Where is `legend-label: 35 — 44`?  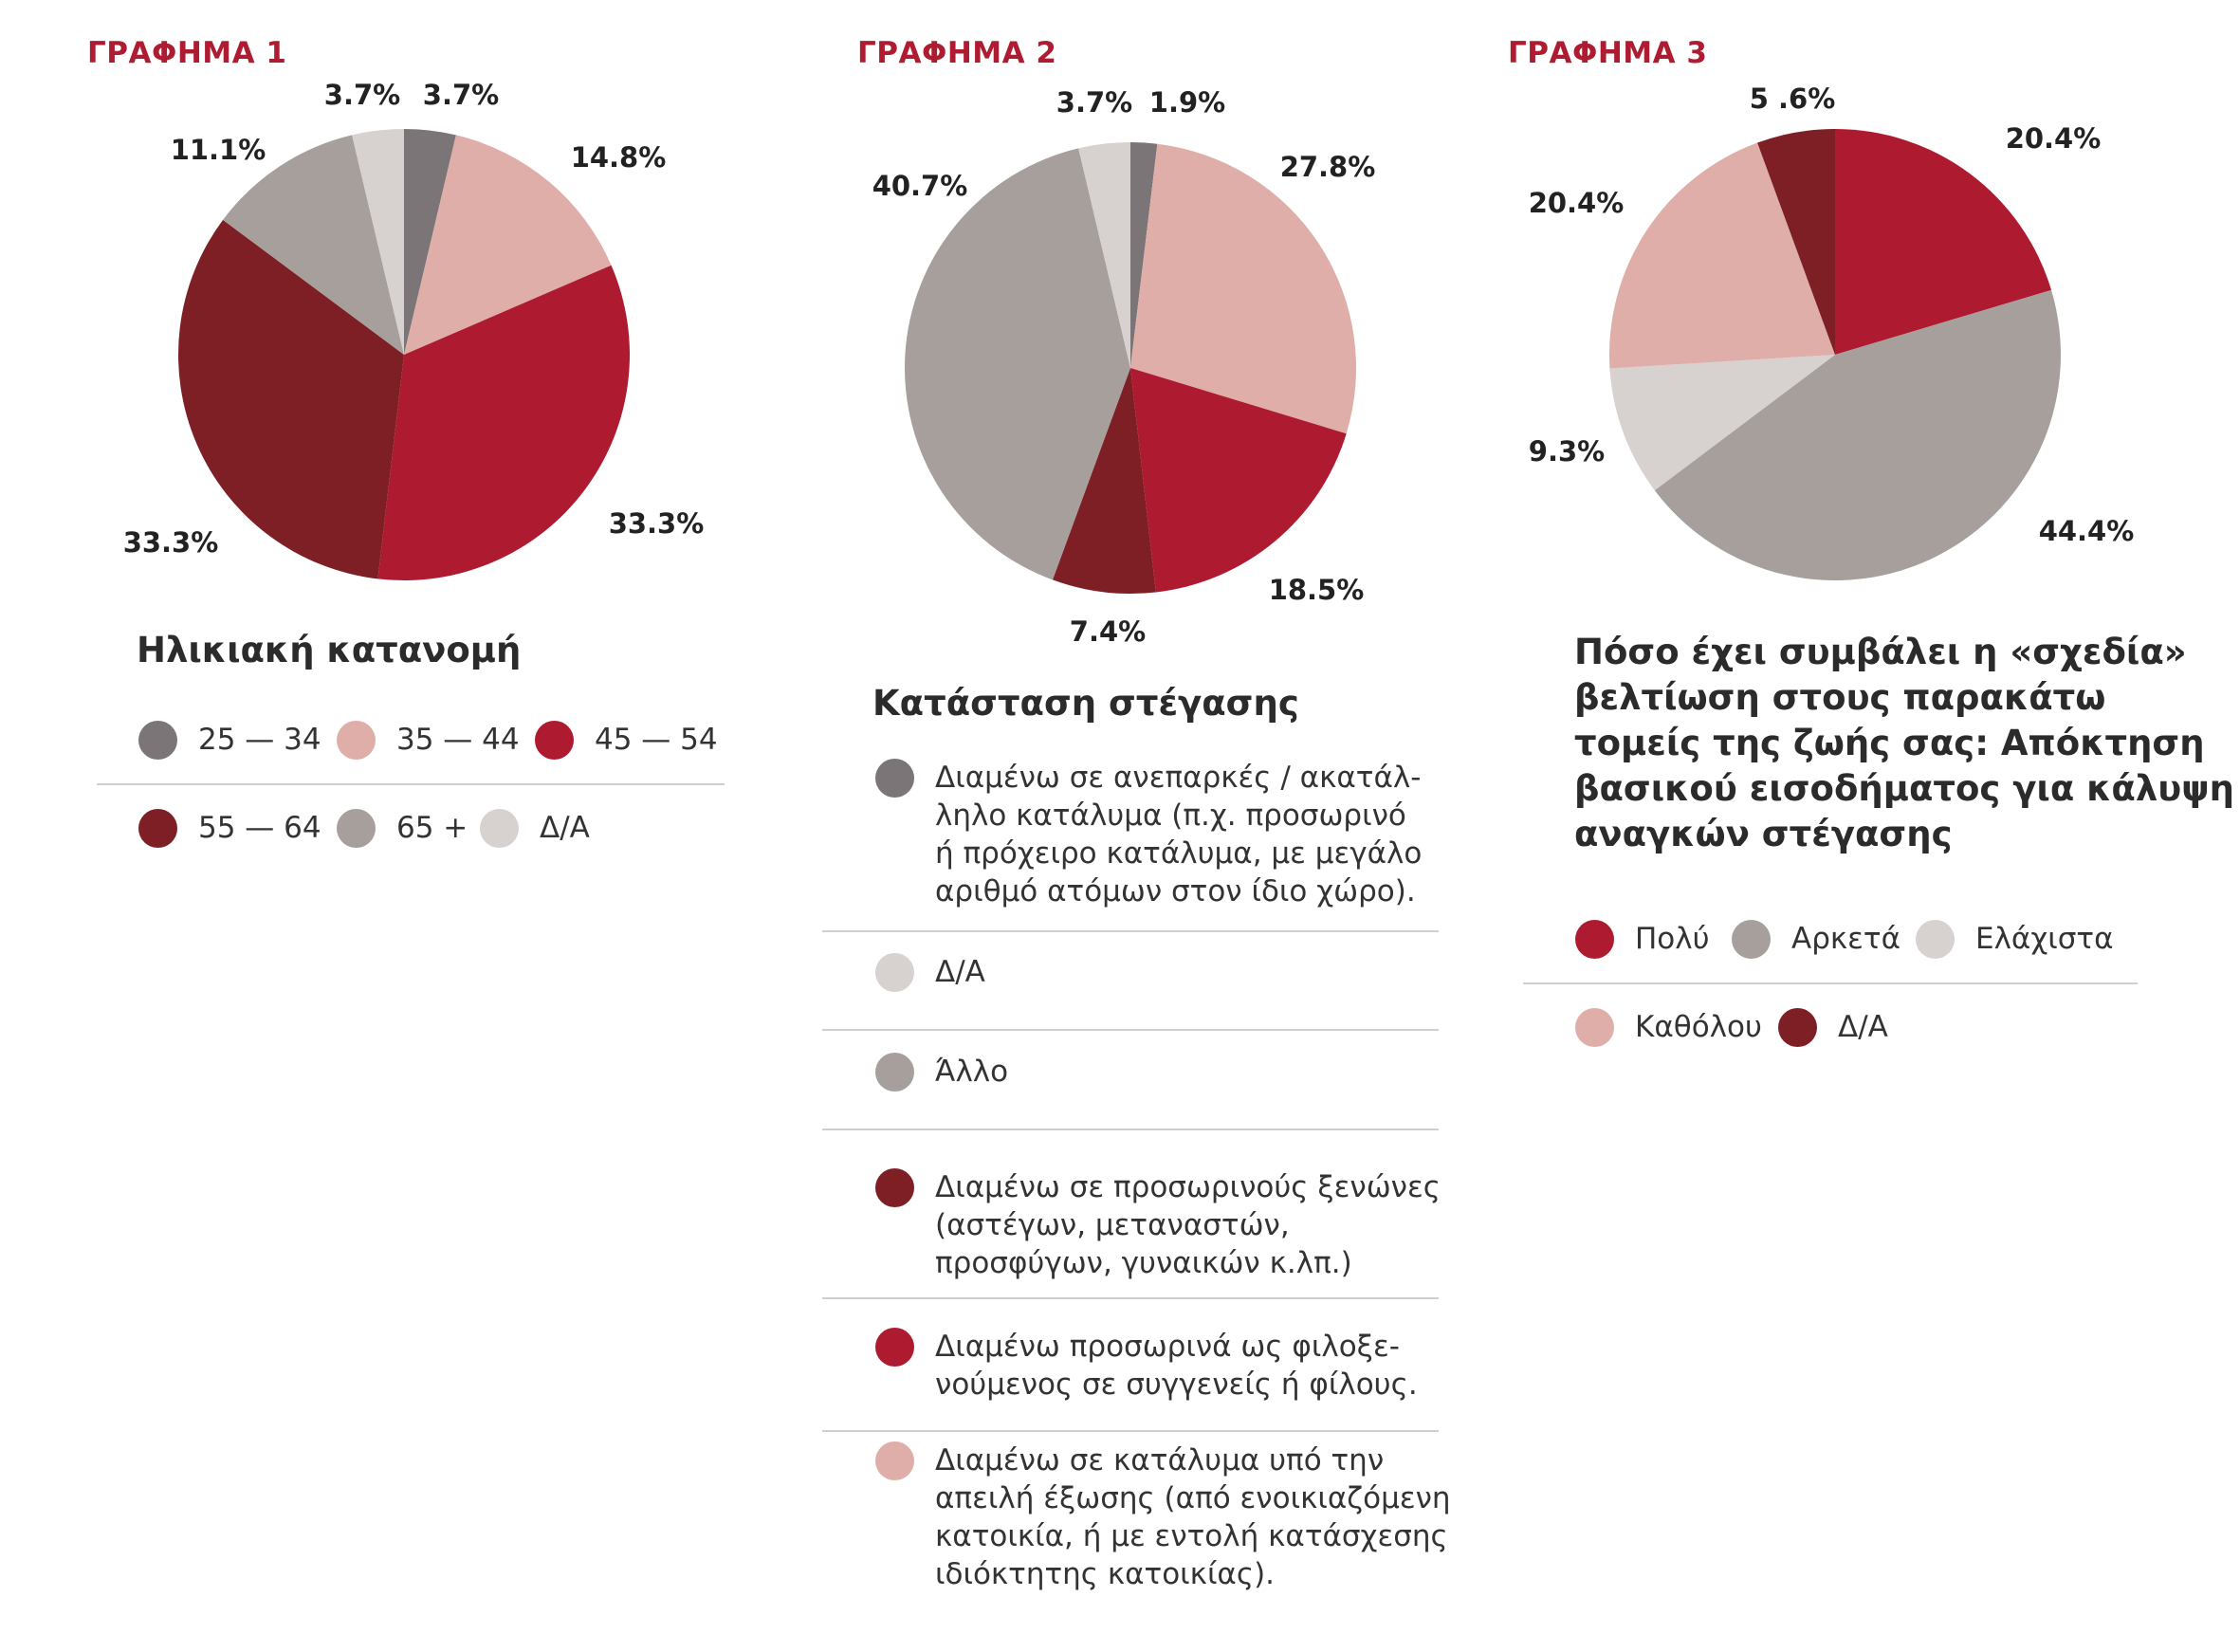 legend-label: 35 — 44 is located at coordinates (458, 740).